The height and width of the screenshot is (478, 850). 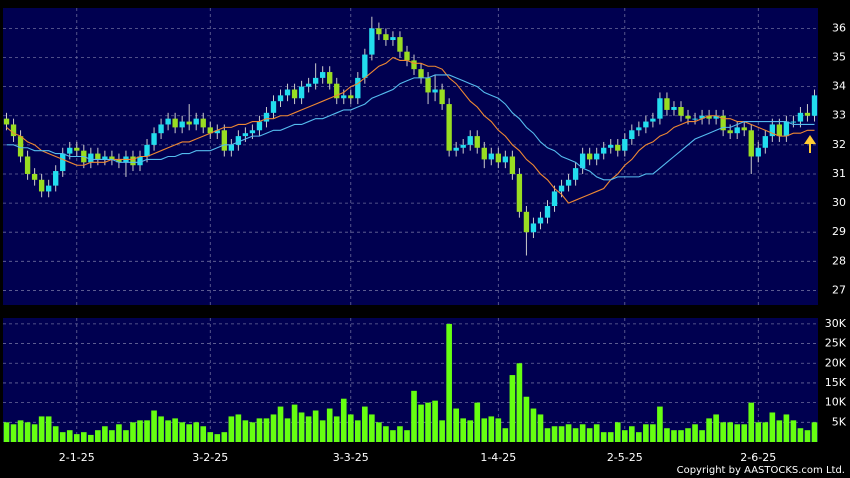 I want to click on y-tick-label: 32, so click(x=839, y=144).